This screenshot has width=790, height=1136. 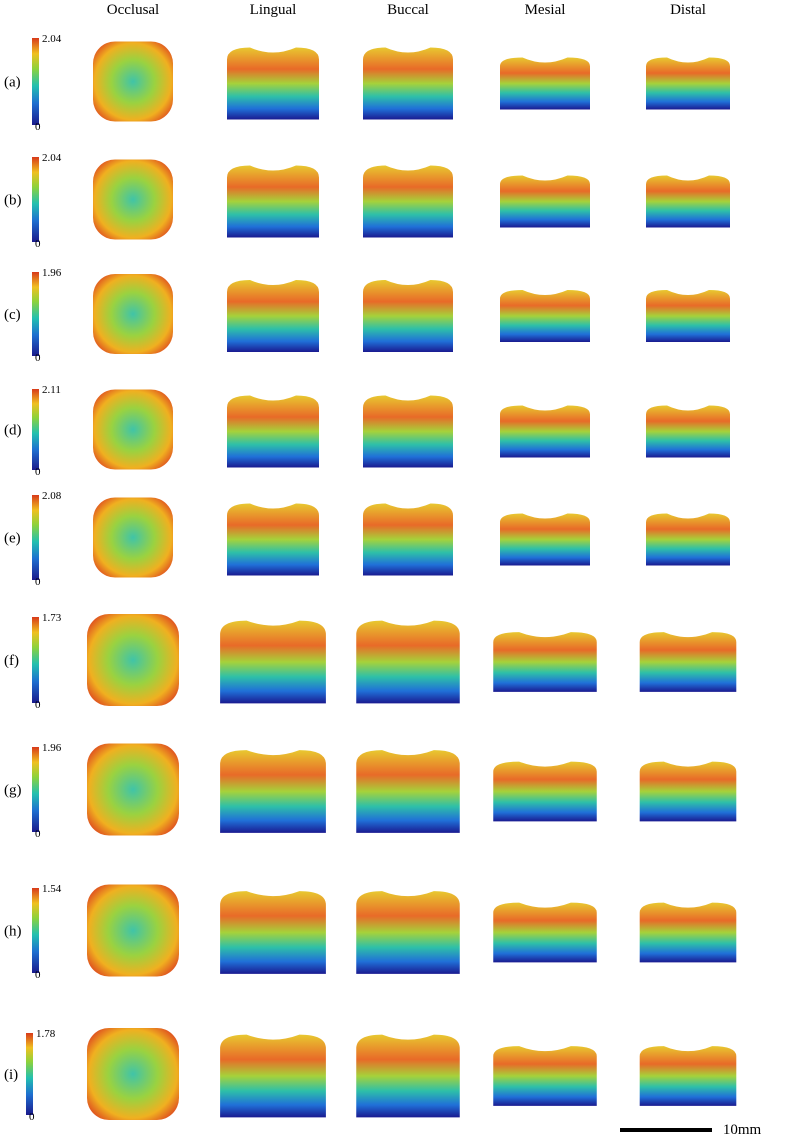 What do you see at coordinates (11, 661) in the screenshot?
I see `row-label: (f)` at bounding box center [11, 661].